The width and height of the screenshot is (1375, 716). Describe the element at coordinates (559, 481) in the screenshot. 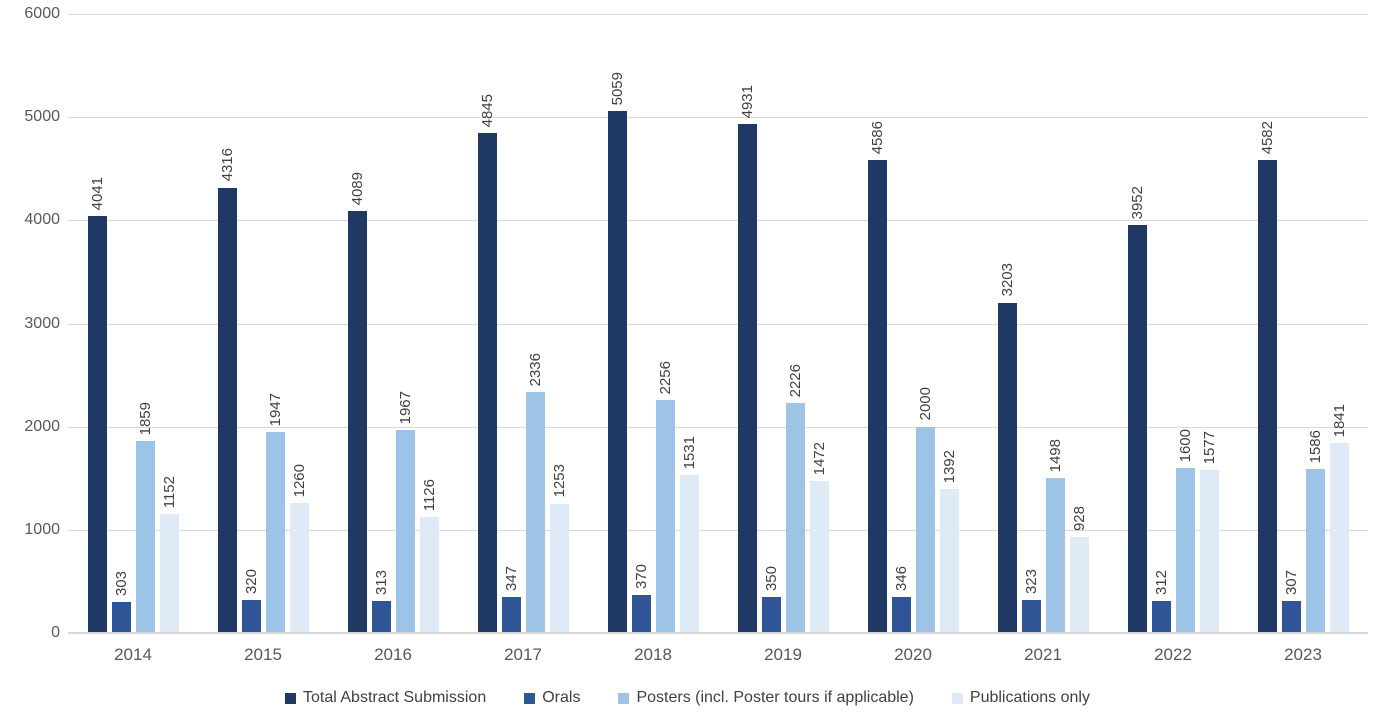

I see `bar-value-label: 1253` at that location.